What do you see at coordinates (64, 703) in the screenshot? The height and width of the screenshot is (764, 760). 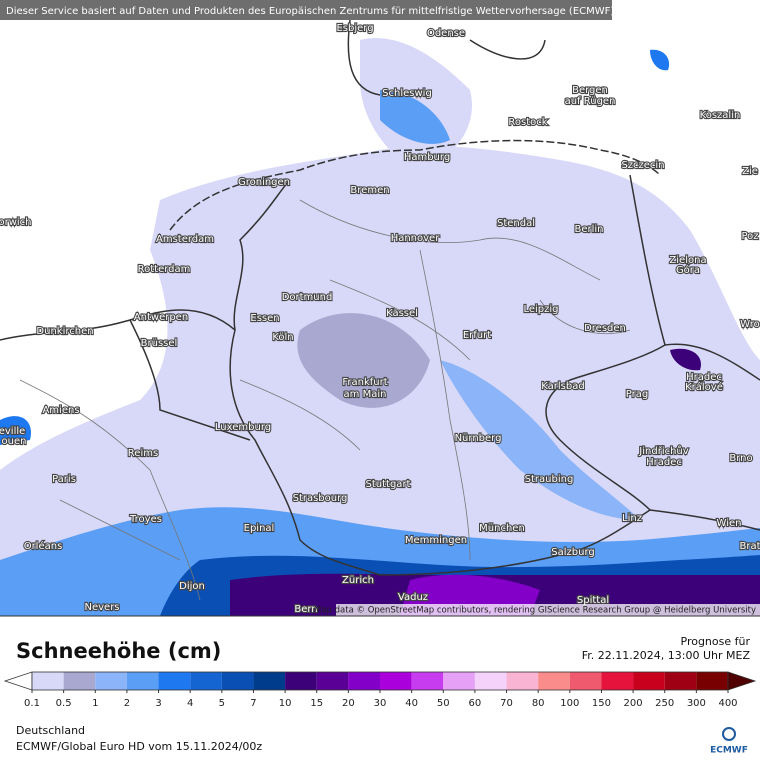 I see `colorbar-tick-label: 0.5` at bounding box center [64, 703].